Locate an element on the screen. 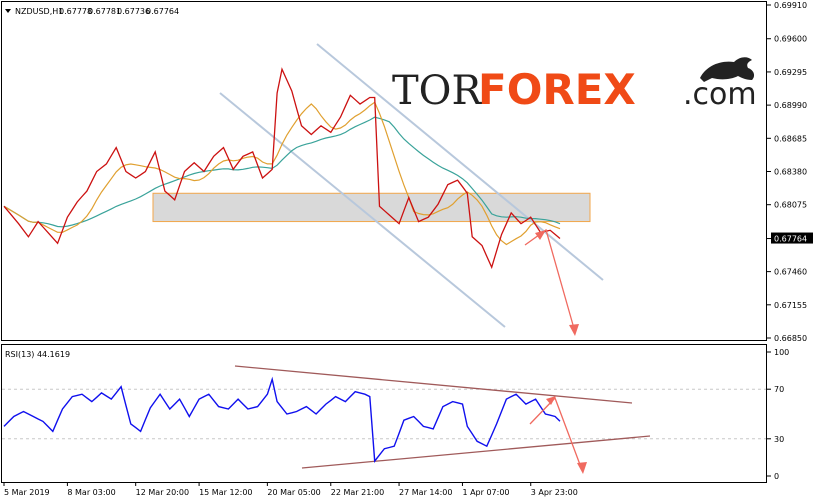 The height and width of the screenshot is (503, 815). logo-text-tor: TOR is located at coordinates (437, 91).